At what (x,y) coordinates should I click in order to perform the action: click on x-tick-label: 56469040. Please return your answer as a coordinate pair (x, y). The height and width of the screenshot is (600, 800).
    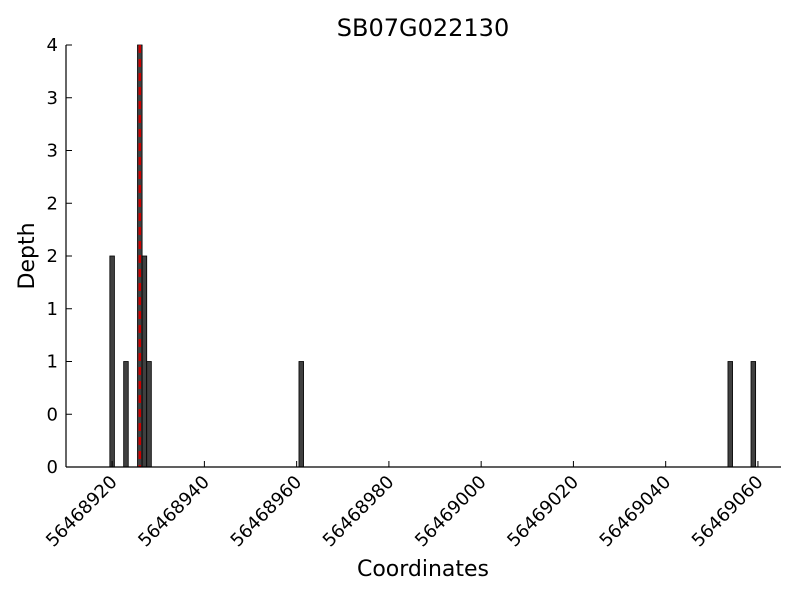
    Looking at the image, I should click on (636, 512).